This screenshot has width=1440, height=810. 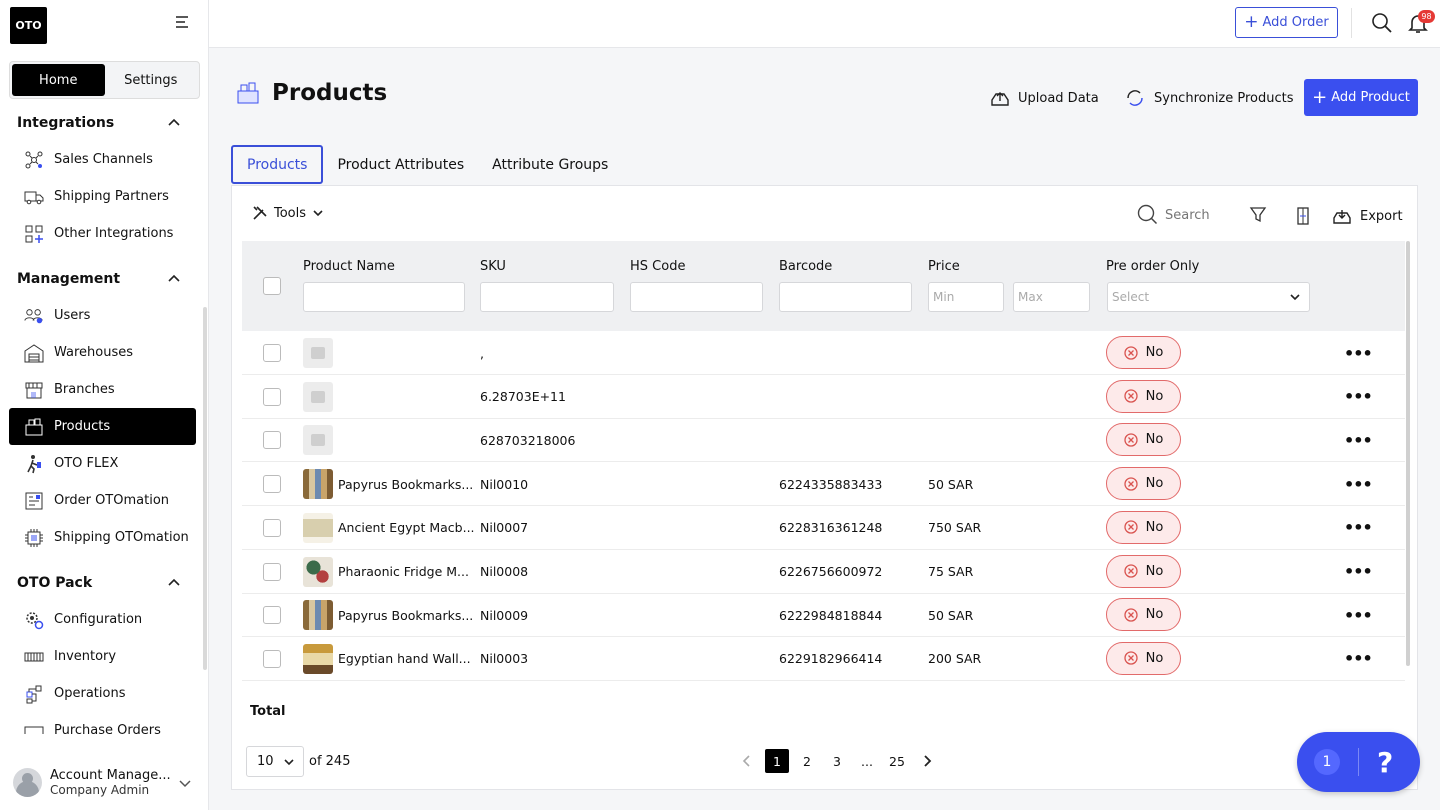 I want to click on sidebar-item-products: Products, so click(x=102, y=426).